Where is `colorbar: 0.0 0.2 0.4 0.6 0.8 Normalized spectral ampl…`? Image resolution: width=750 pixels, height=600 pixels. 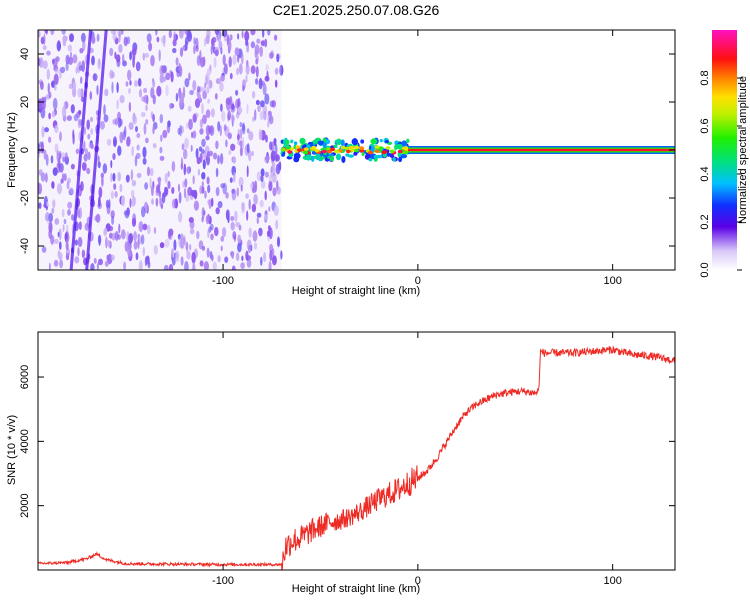 colorbar: 0.0 0.2 0.4 0.6 0.8 Normalized spectral ampl… is located at coordinates (724, 154).